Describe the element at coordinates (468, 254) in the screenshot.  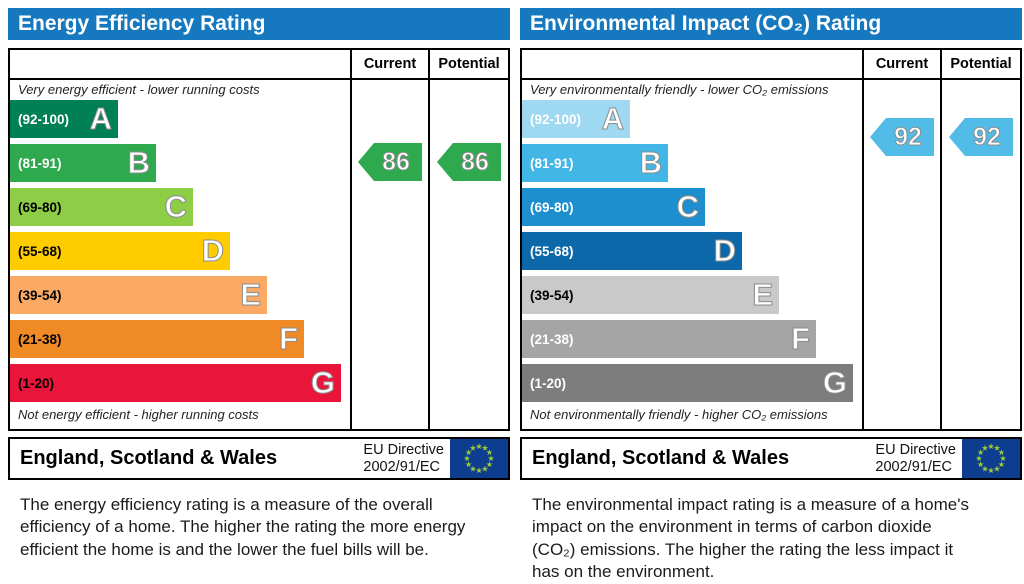
I see `potential-value-column: 86` at that location.